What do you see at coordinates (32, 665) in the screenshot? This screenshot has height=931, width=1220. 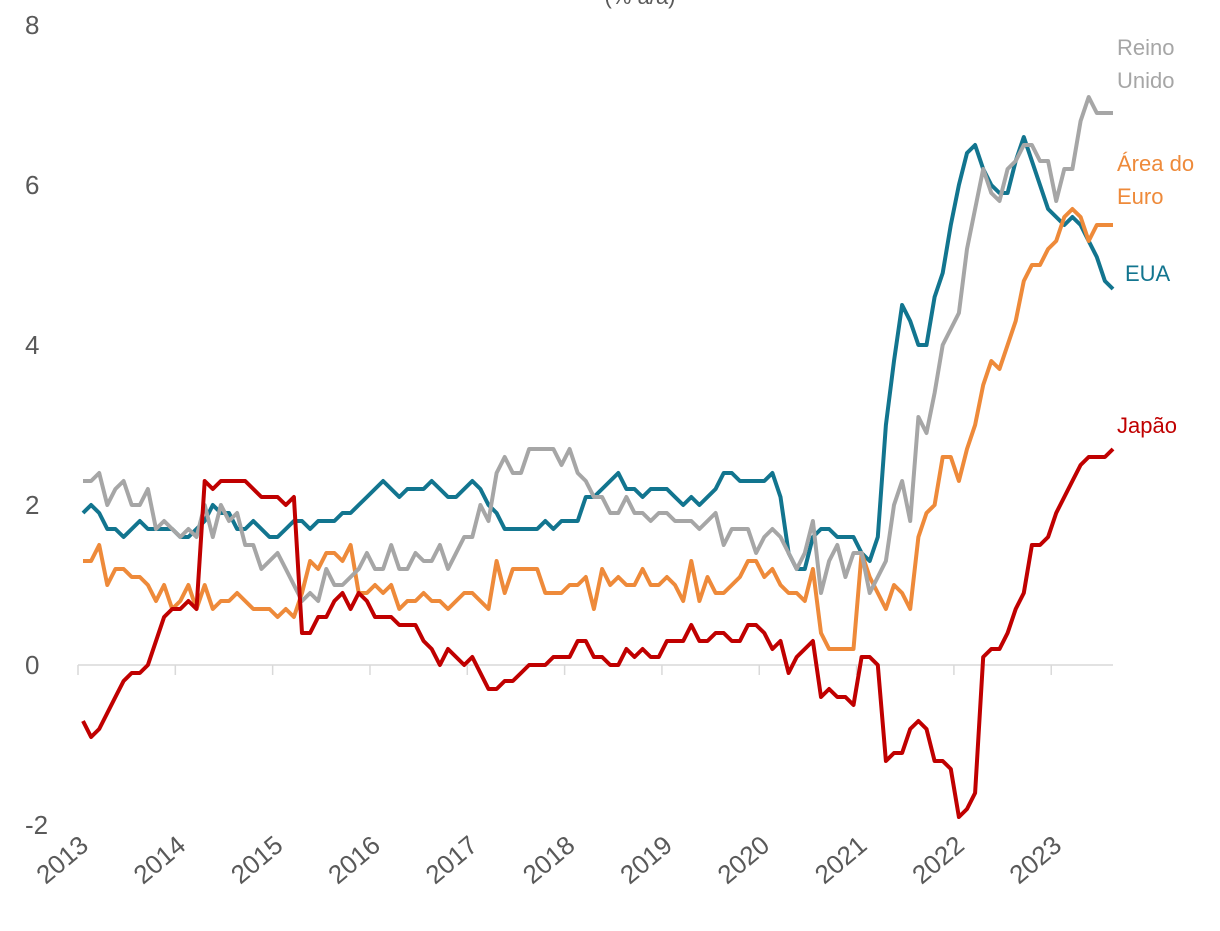 I see `y-tick-label: 0` at bounding box center [32, 665].